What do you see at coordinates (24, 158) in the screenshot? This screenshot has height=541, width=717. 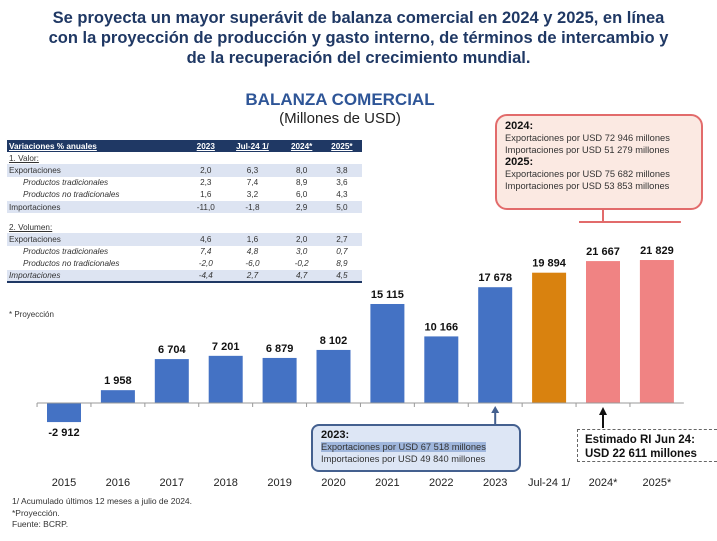 I see `table-cell: 1. Valor:` at bounding box center [24, 158].